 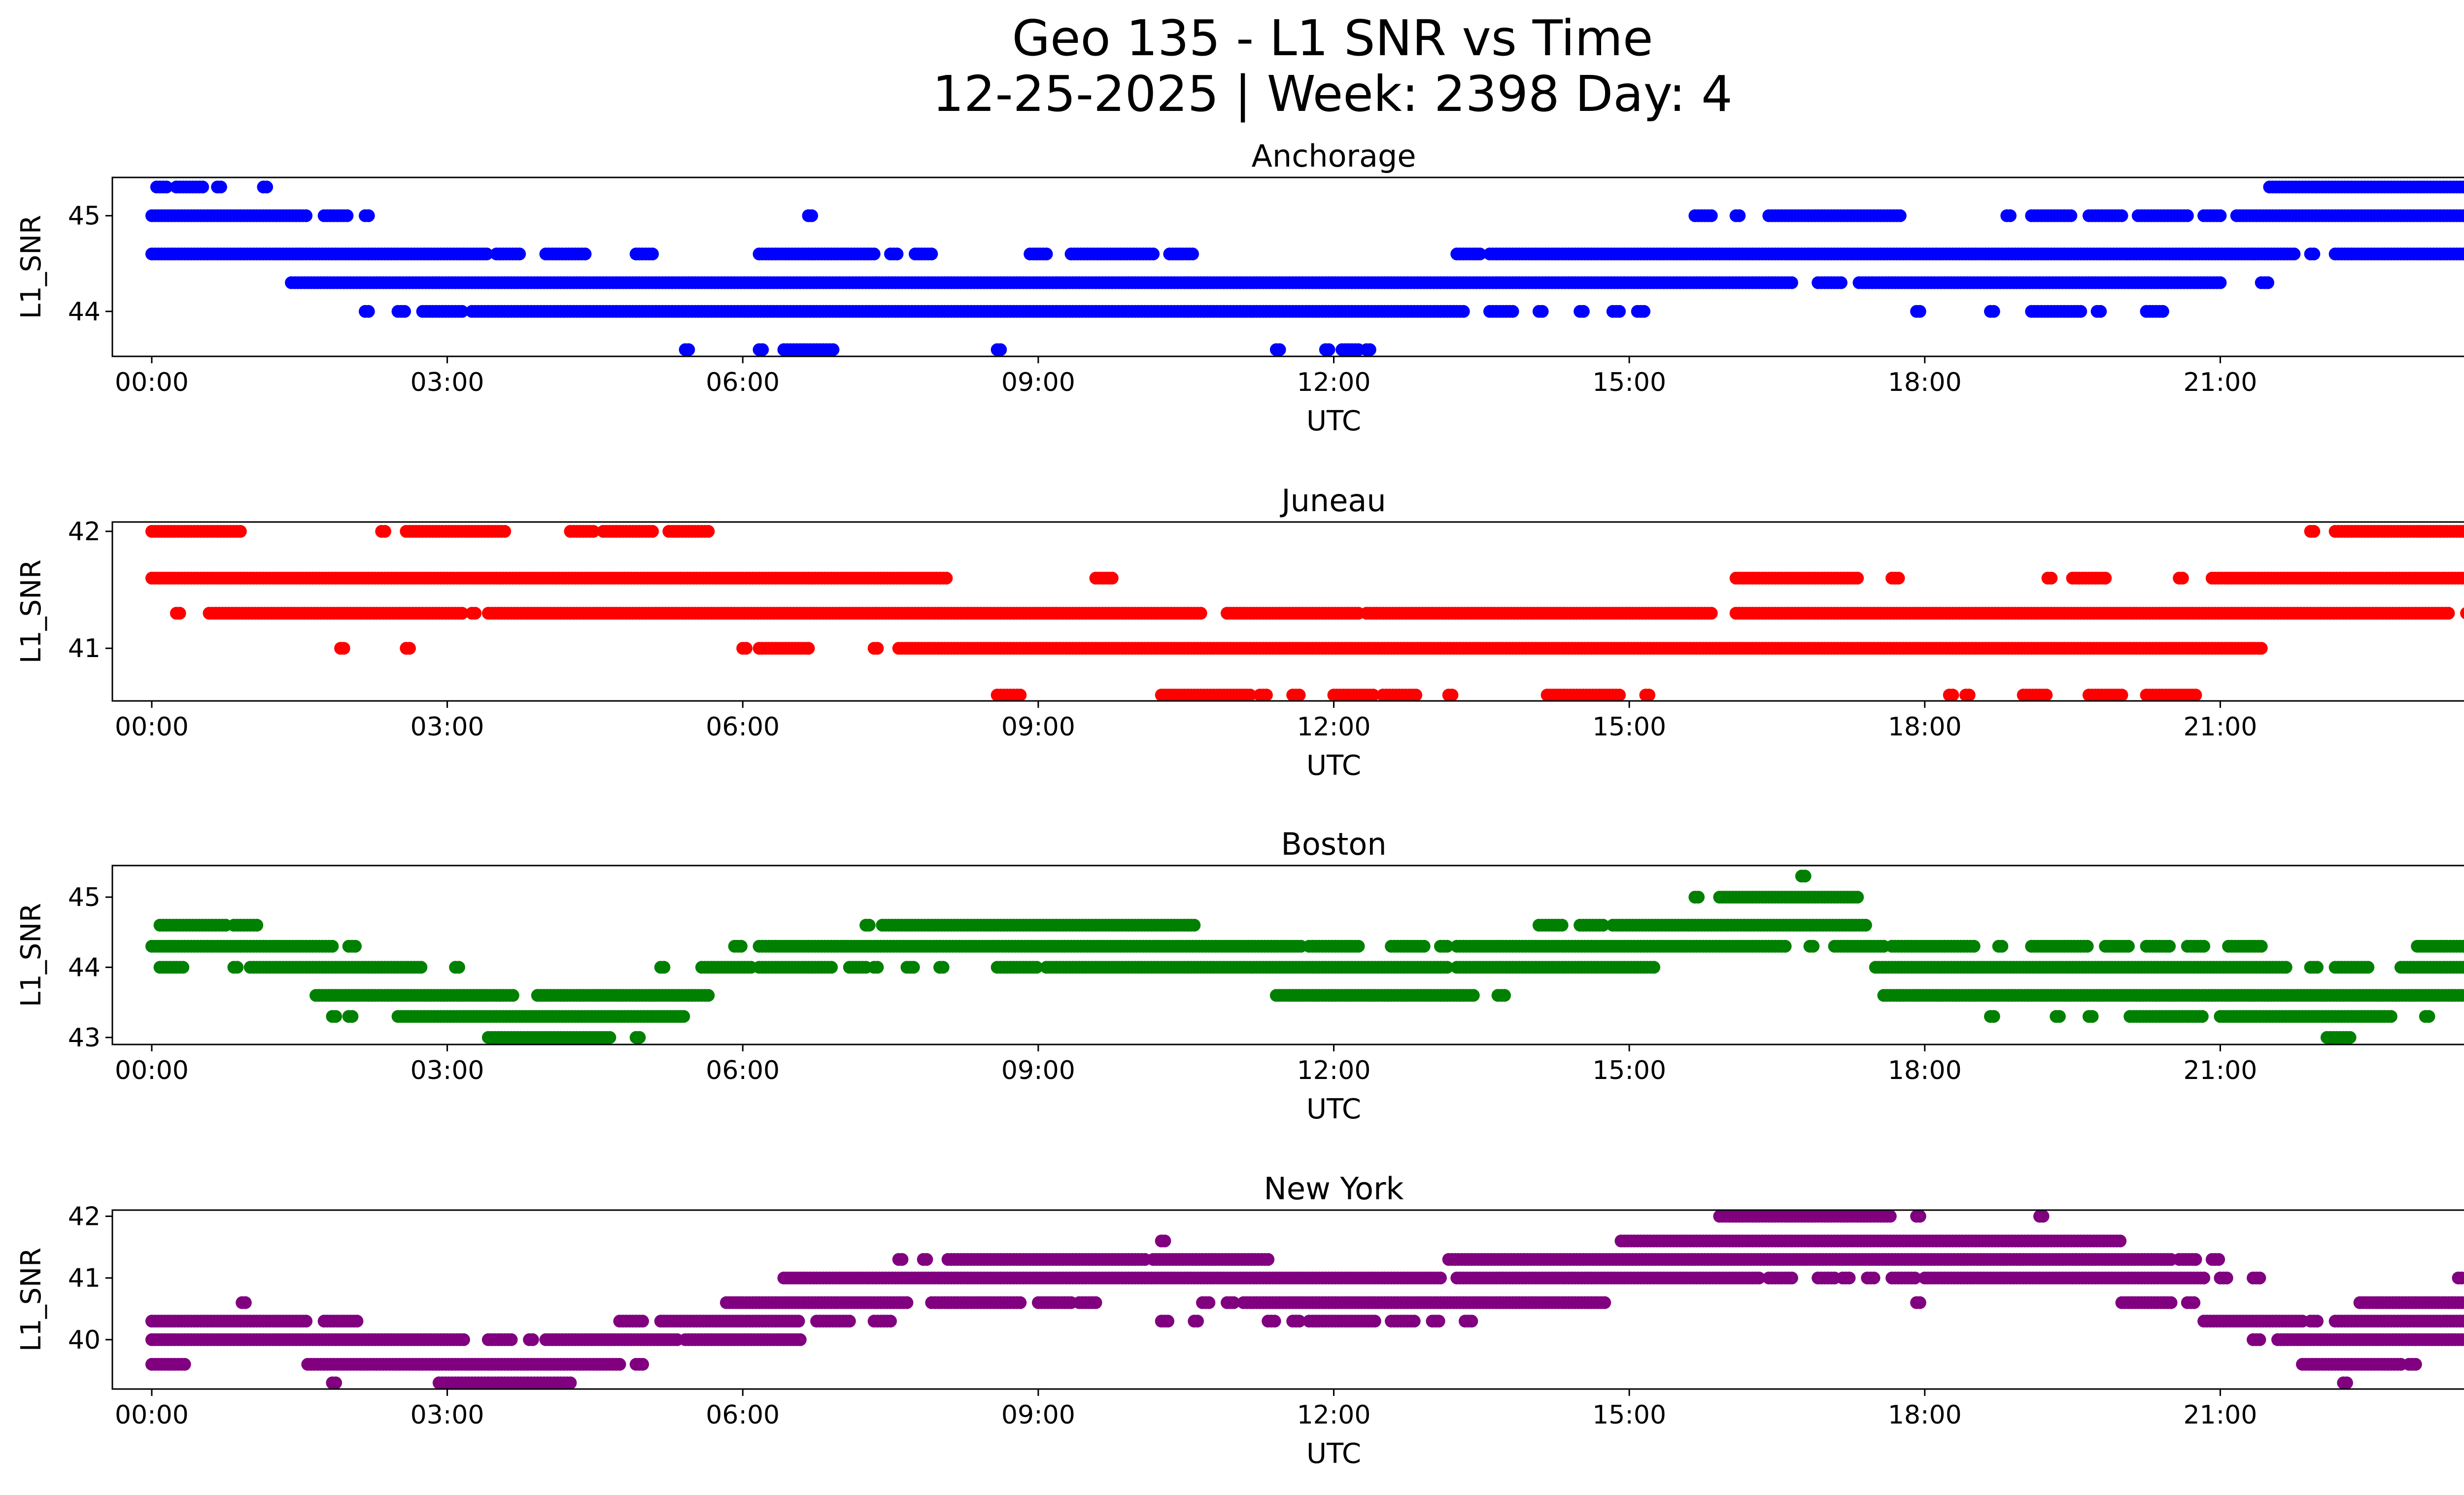 What do you see at coordinates (1332, 38) in the screenshot?
I see `figure-title-line-1: Geo 135 - L1 SNR vs Time` at bounding box center [1332, 38].